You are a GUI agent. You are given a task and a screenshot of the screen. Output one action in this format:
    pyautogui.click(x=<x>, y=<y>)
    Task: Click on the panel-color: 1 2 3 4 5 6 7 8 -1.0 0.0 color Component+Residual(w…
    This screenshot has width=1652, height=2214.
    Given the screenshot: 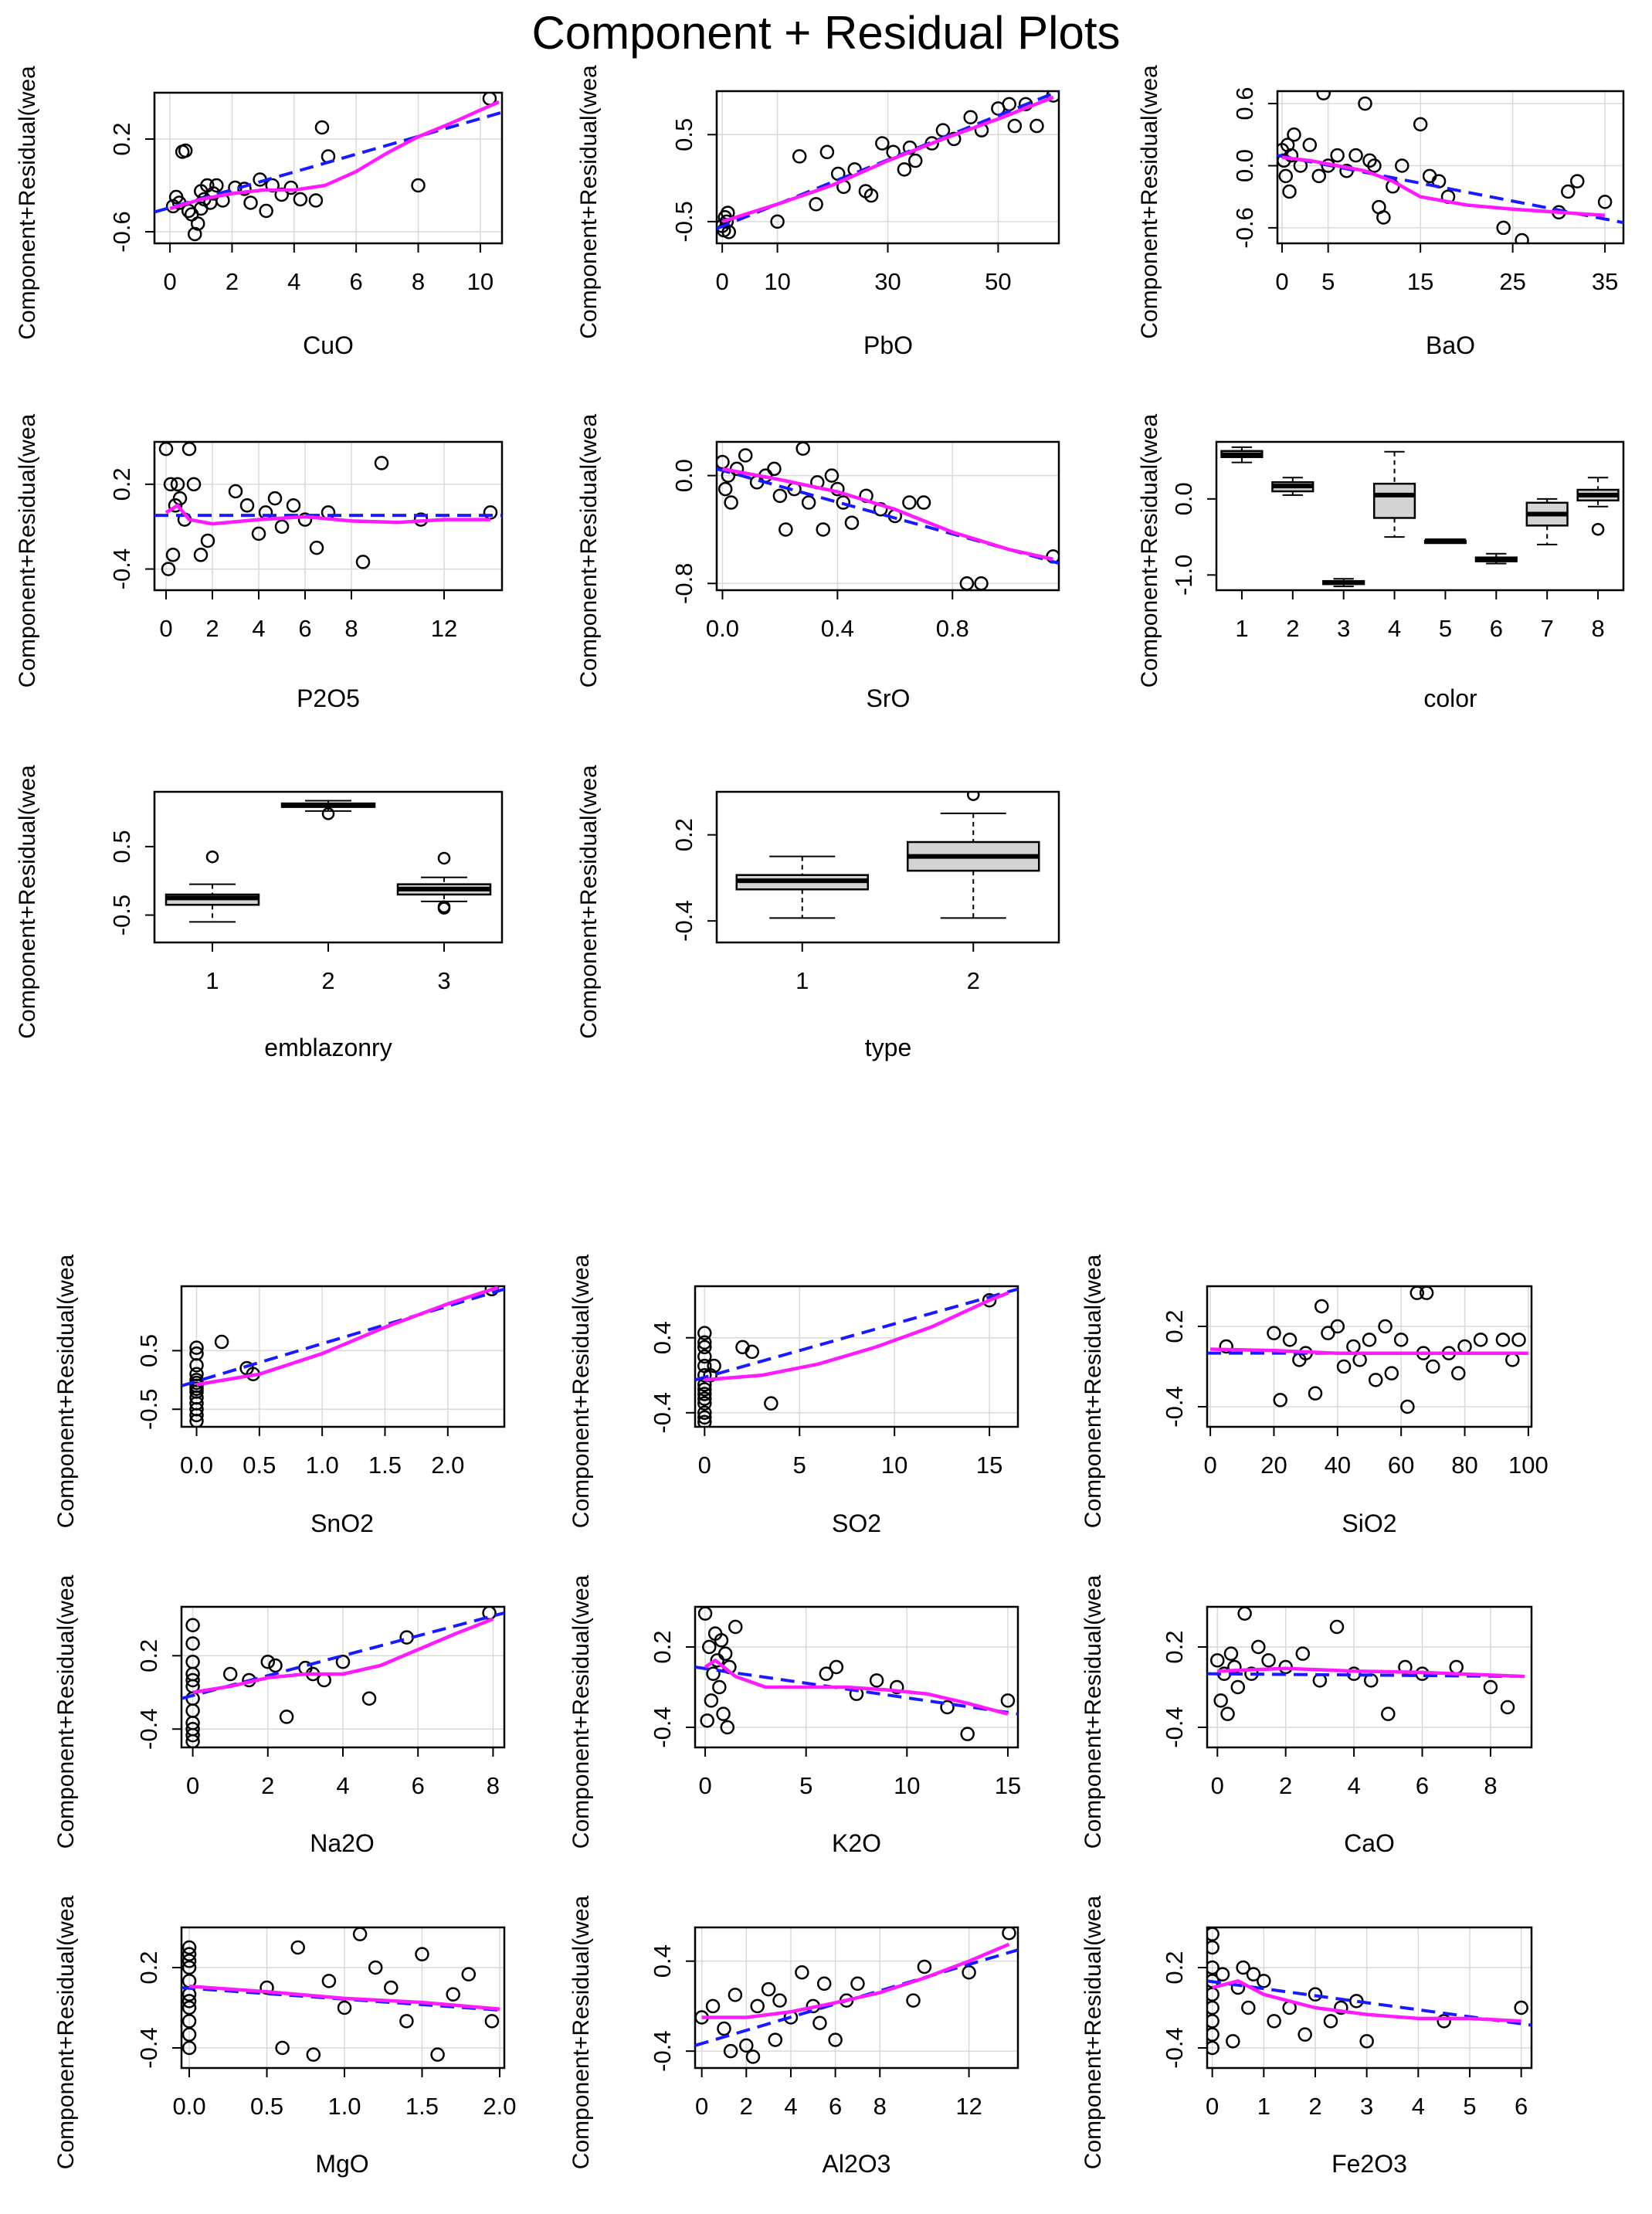 What is the action you would take?
    pyautogui.click(x=1381, y=562)
    